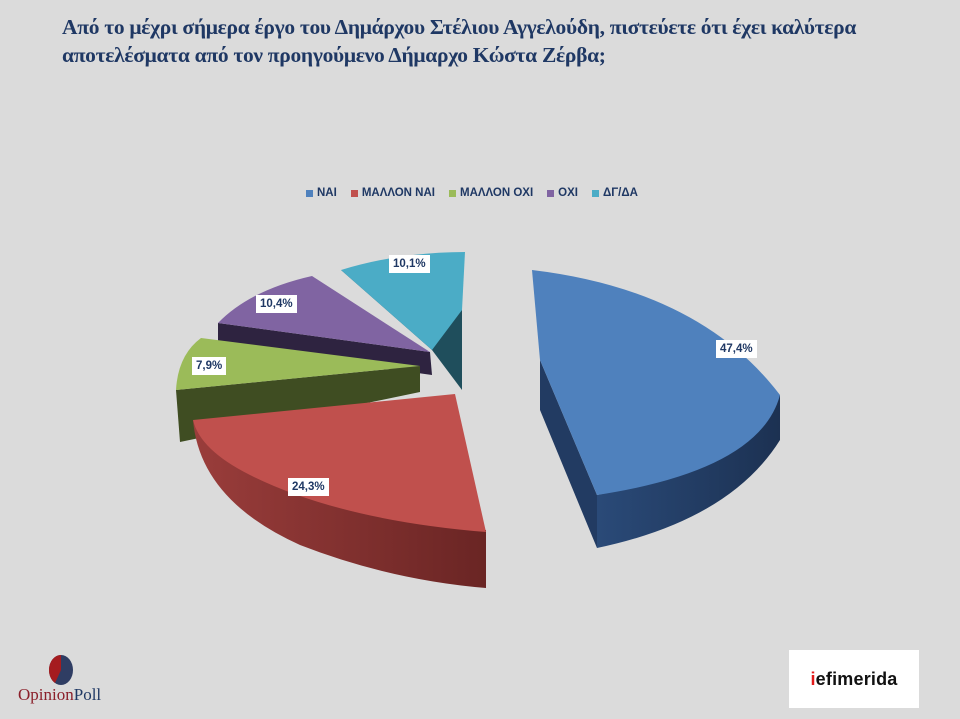 This screenshot has width=960, height=719. What do you see at coordinates (736, 349) in the screenshot?
I see `data-label-nai: 47,4%` at bounding box center [736, 349].